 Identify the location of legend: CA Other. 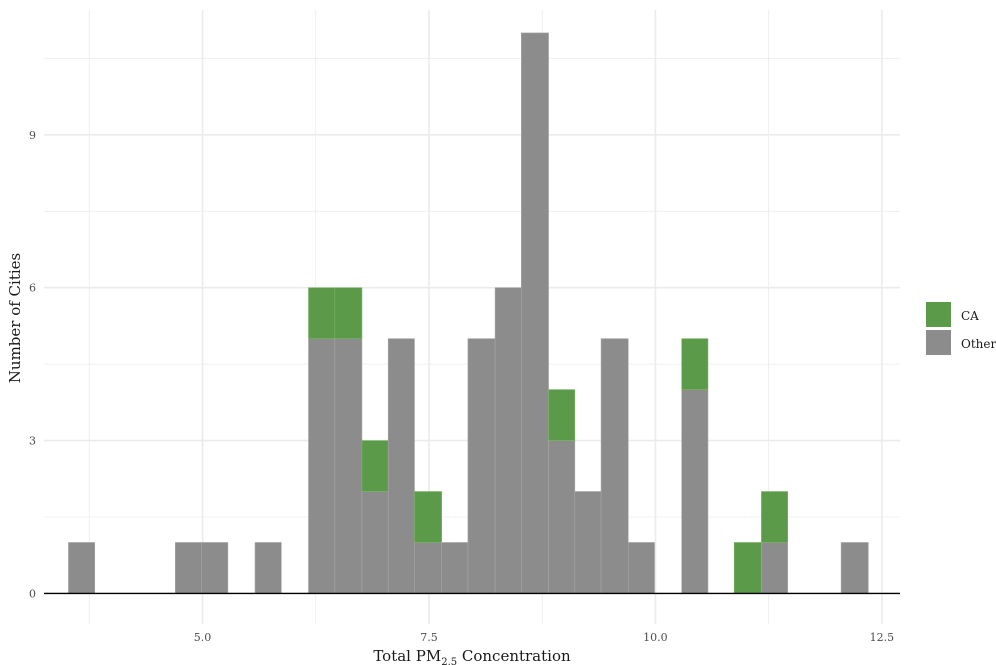
(961, 328).